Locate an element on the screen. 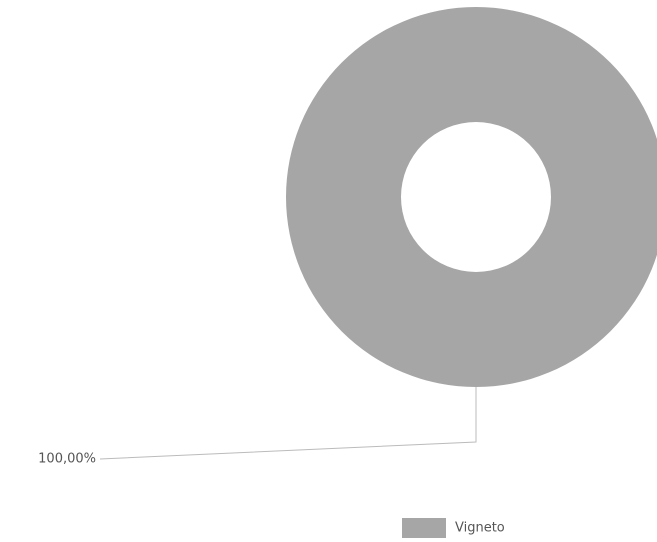 Image resolution: width=657 pixels, height=542 pixels. legend-label: Vigneto is located at coordinates (480, 528).